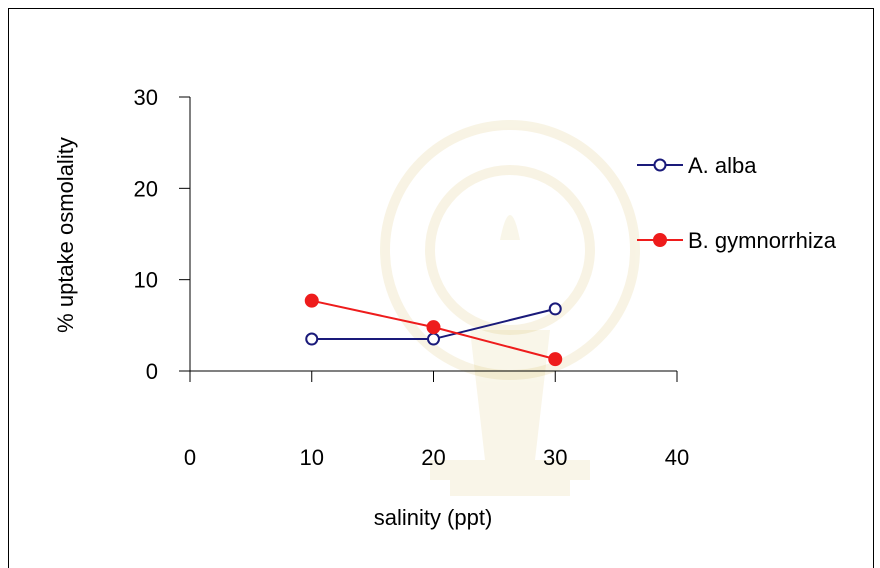 This screenshot has width=880, height=568. I want to click on y-tick-label: 0, so click(152, 371).